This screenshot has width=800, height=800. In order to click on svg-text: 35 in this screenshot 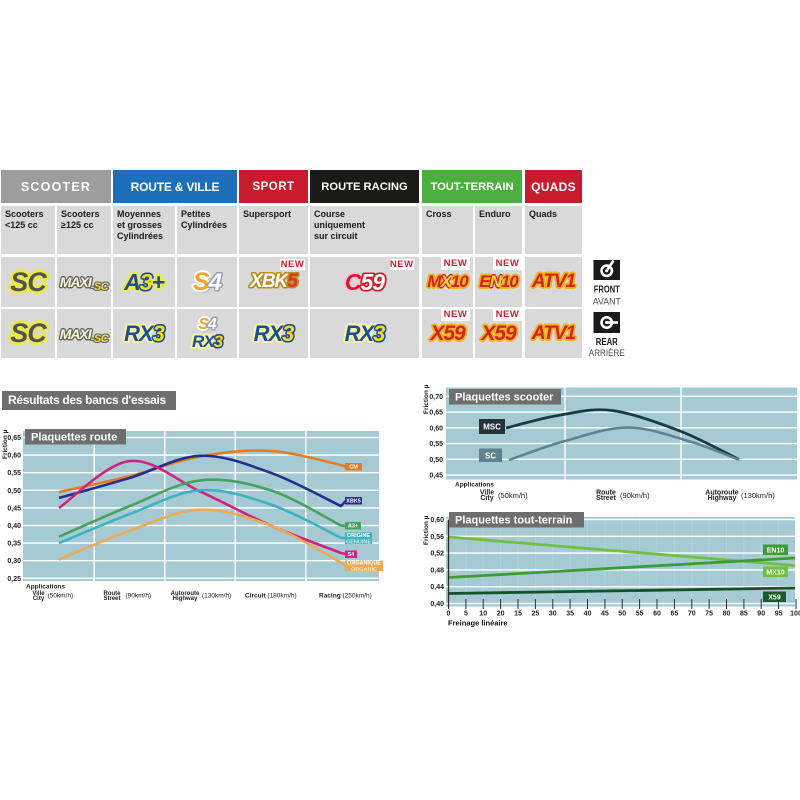, I will do `click(570, 614)`.